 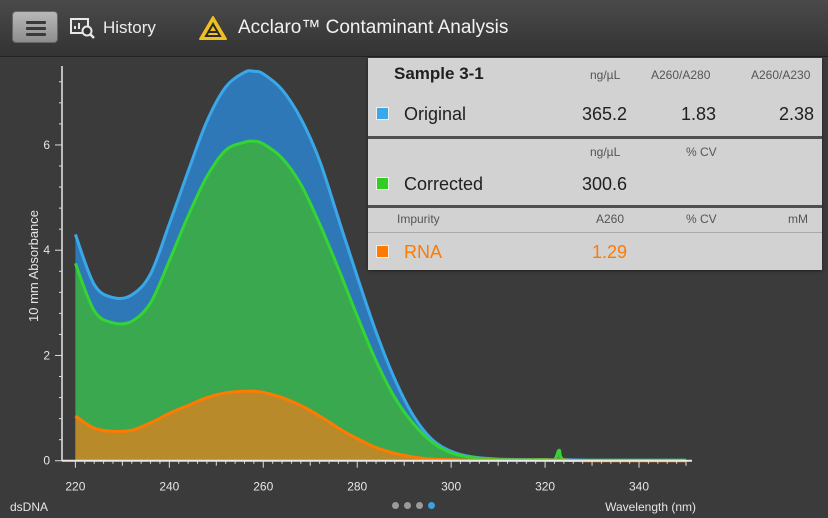 What do you see at coordinates (650, 507) in the screenshot?
I see `x-axis-label: Wavelength (nm)` at bounding box center [650, 507].